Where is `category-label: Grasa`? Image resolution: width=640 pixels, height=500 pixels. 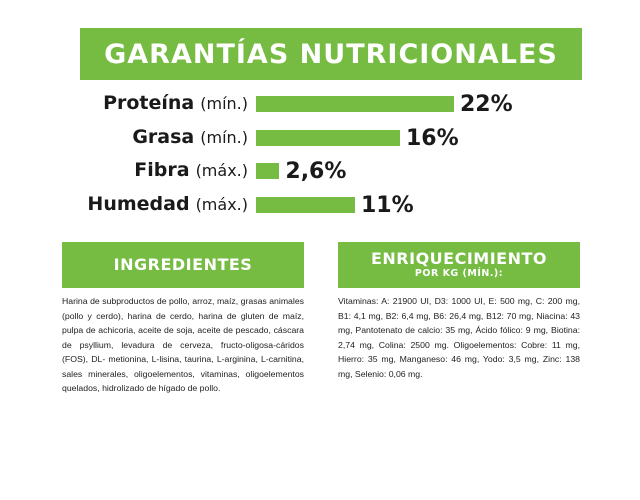 category-label: Grasa is located at coordinates (163, 136).